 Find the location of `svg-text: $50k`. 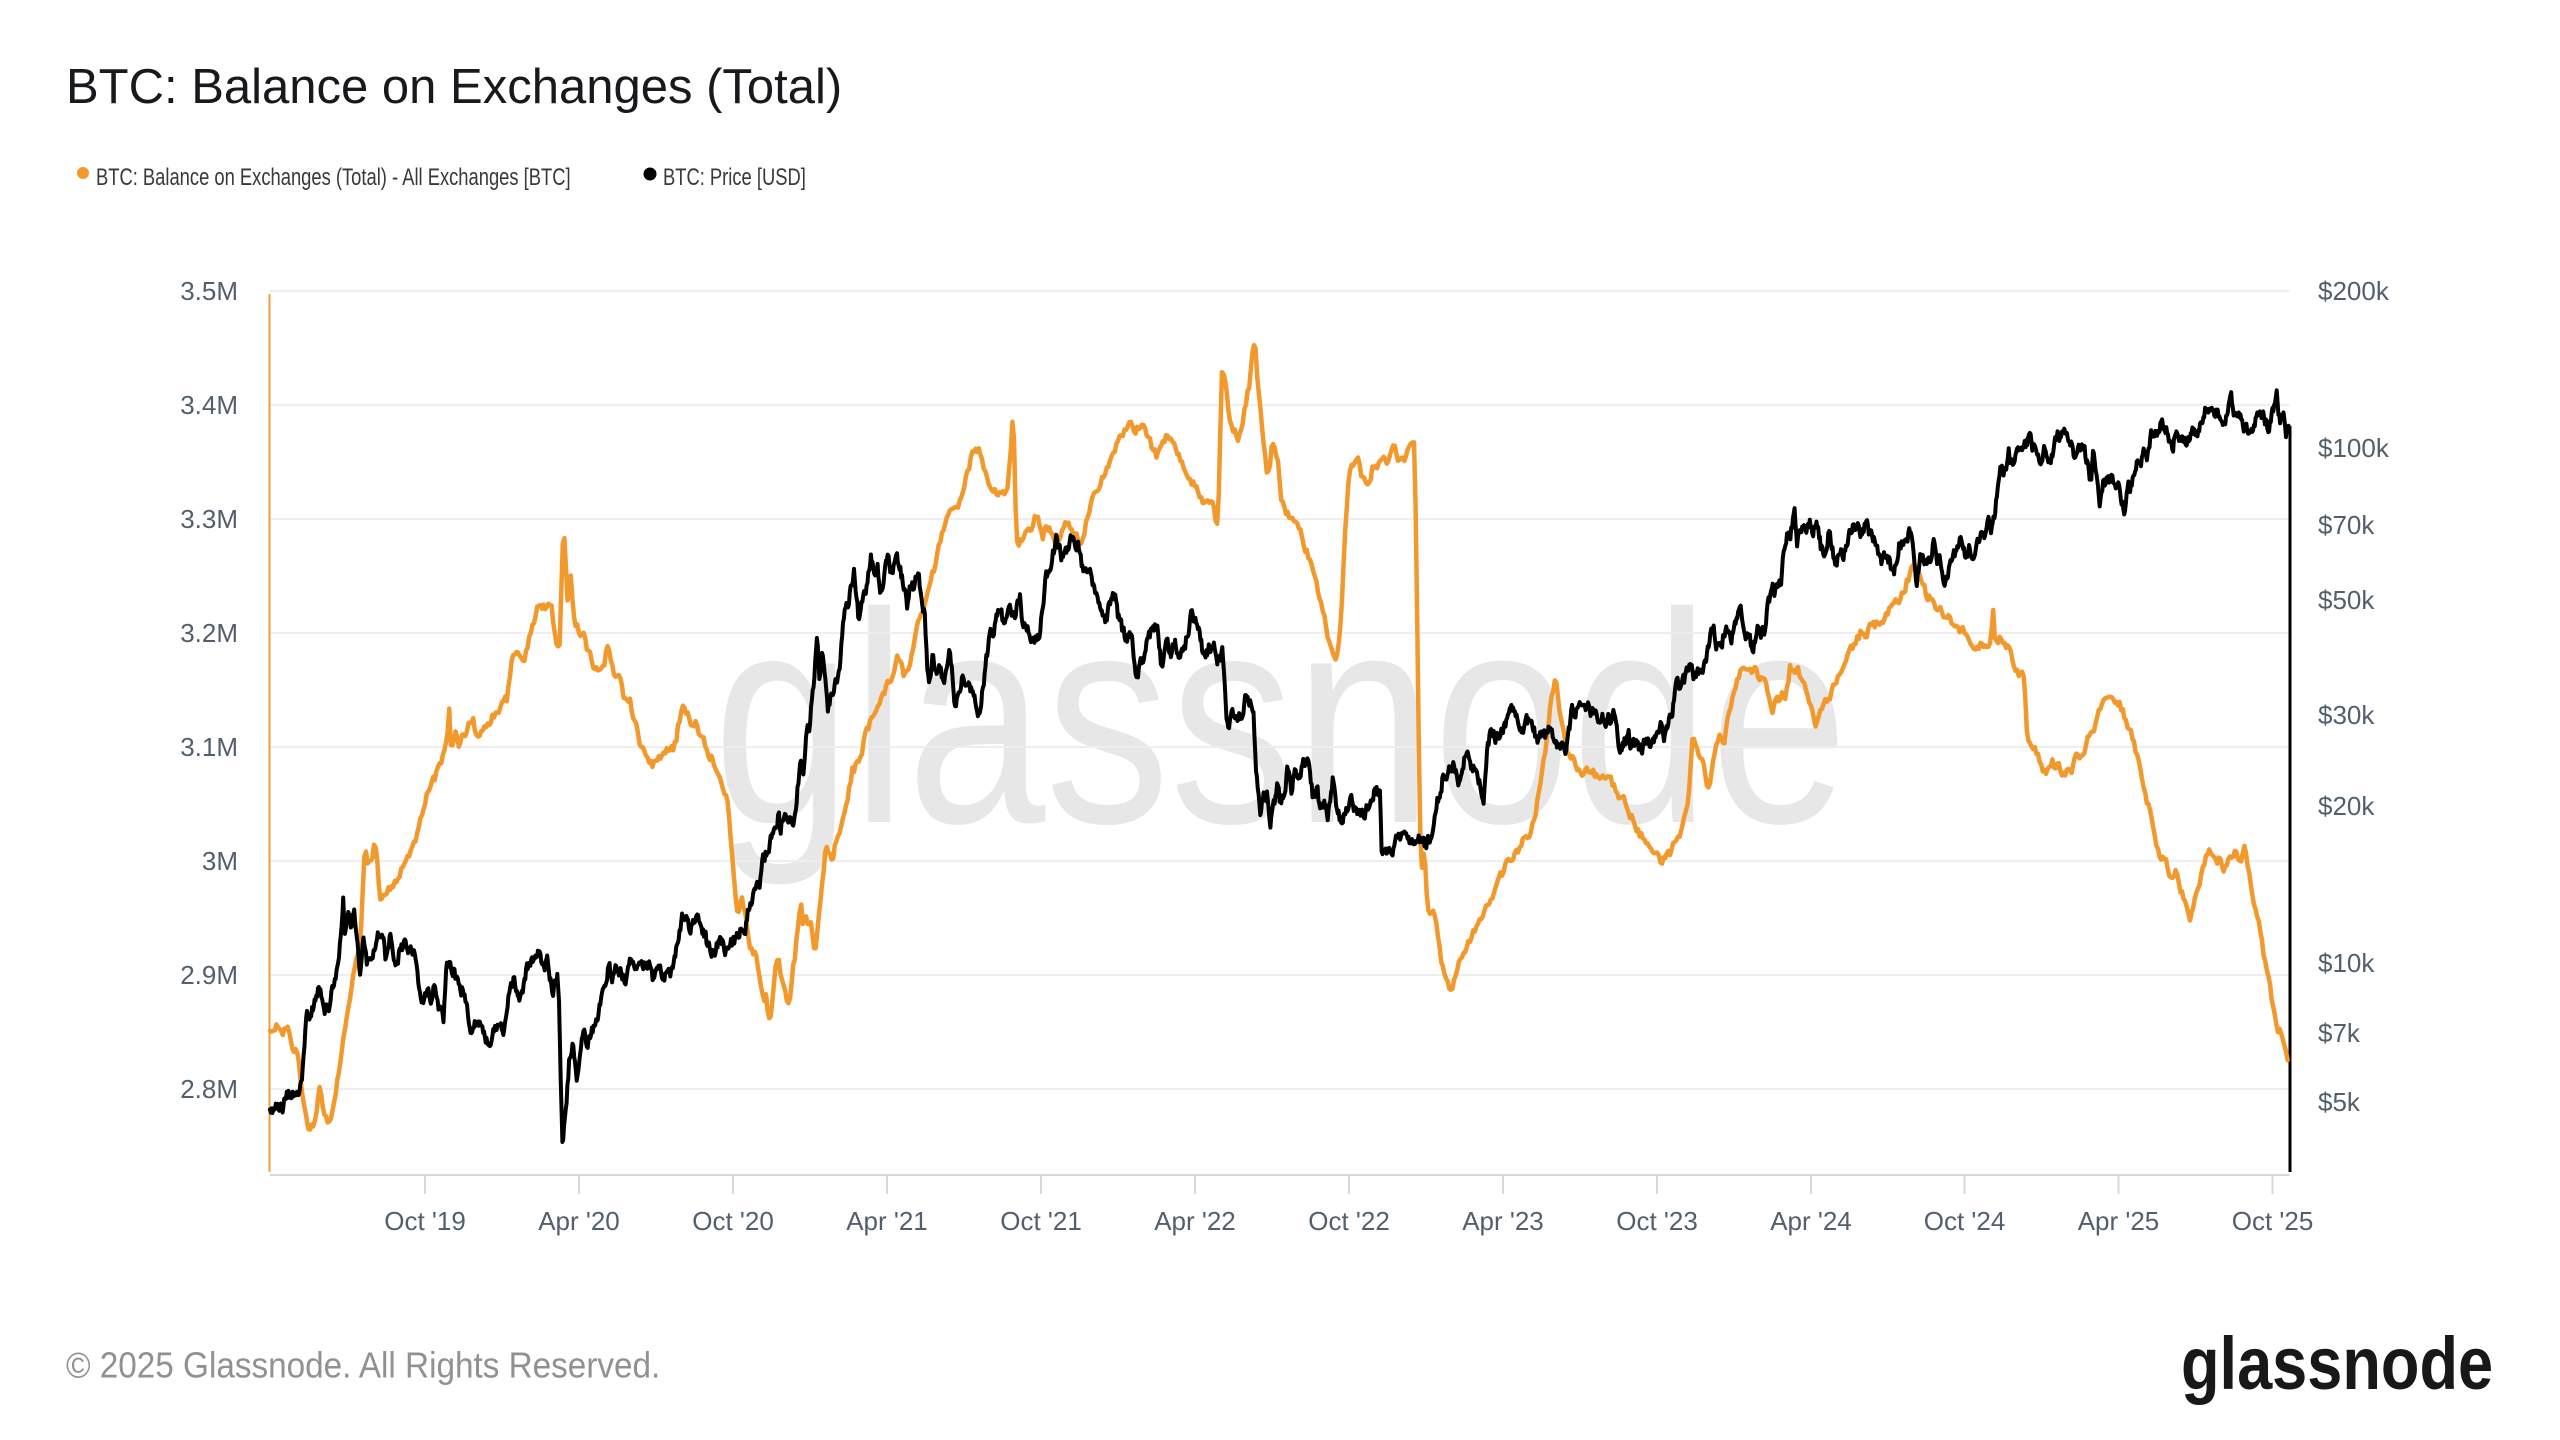

svg-text: $50k is located at coordinates (2346, 600).